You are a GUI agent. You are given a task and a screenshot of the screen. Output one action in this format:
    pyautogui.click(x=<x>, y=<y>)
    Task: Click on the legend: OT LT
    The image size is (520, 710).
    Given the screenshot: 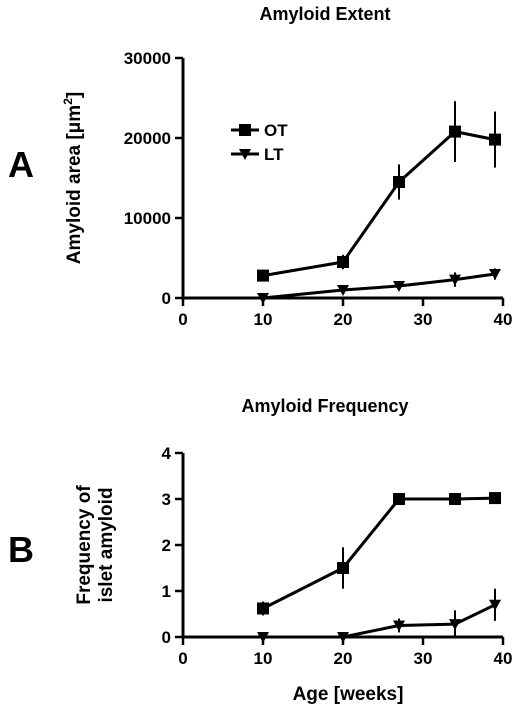 What is the action you would take?
    pyautogui.click(x=259, y=142)
    